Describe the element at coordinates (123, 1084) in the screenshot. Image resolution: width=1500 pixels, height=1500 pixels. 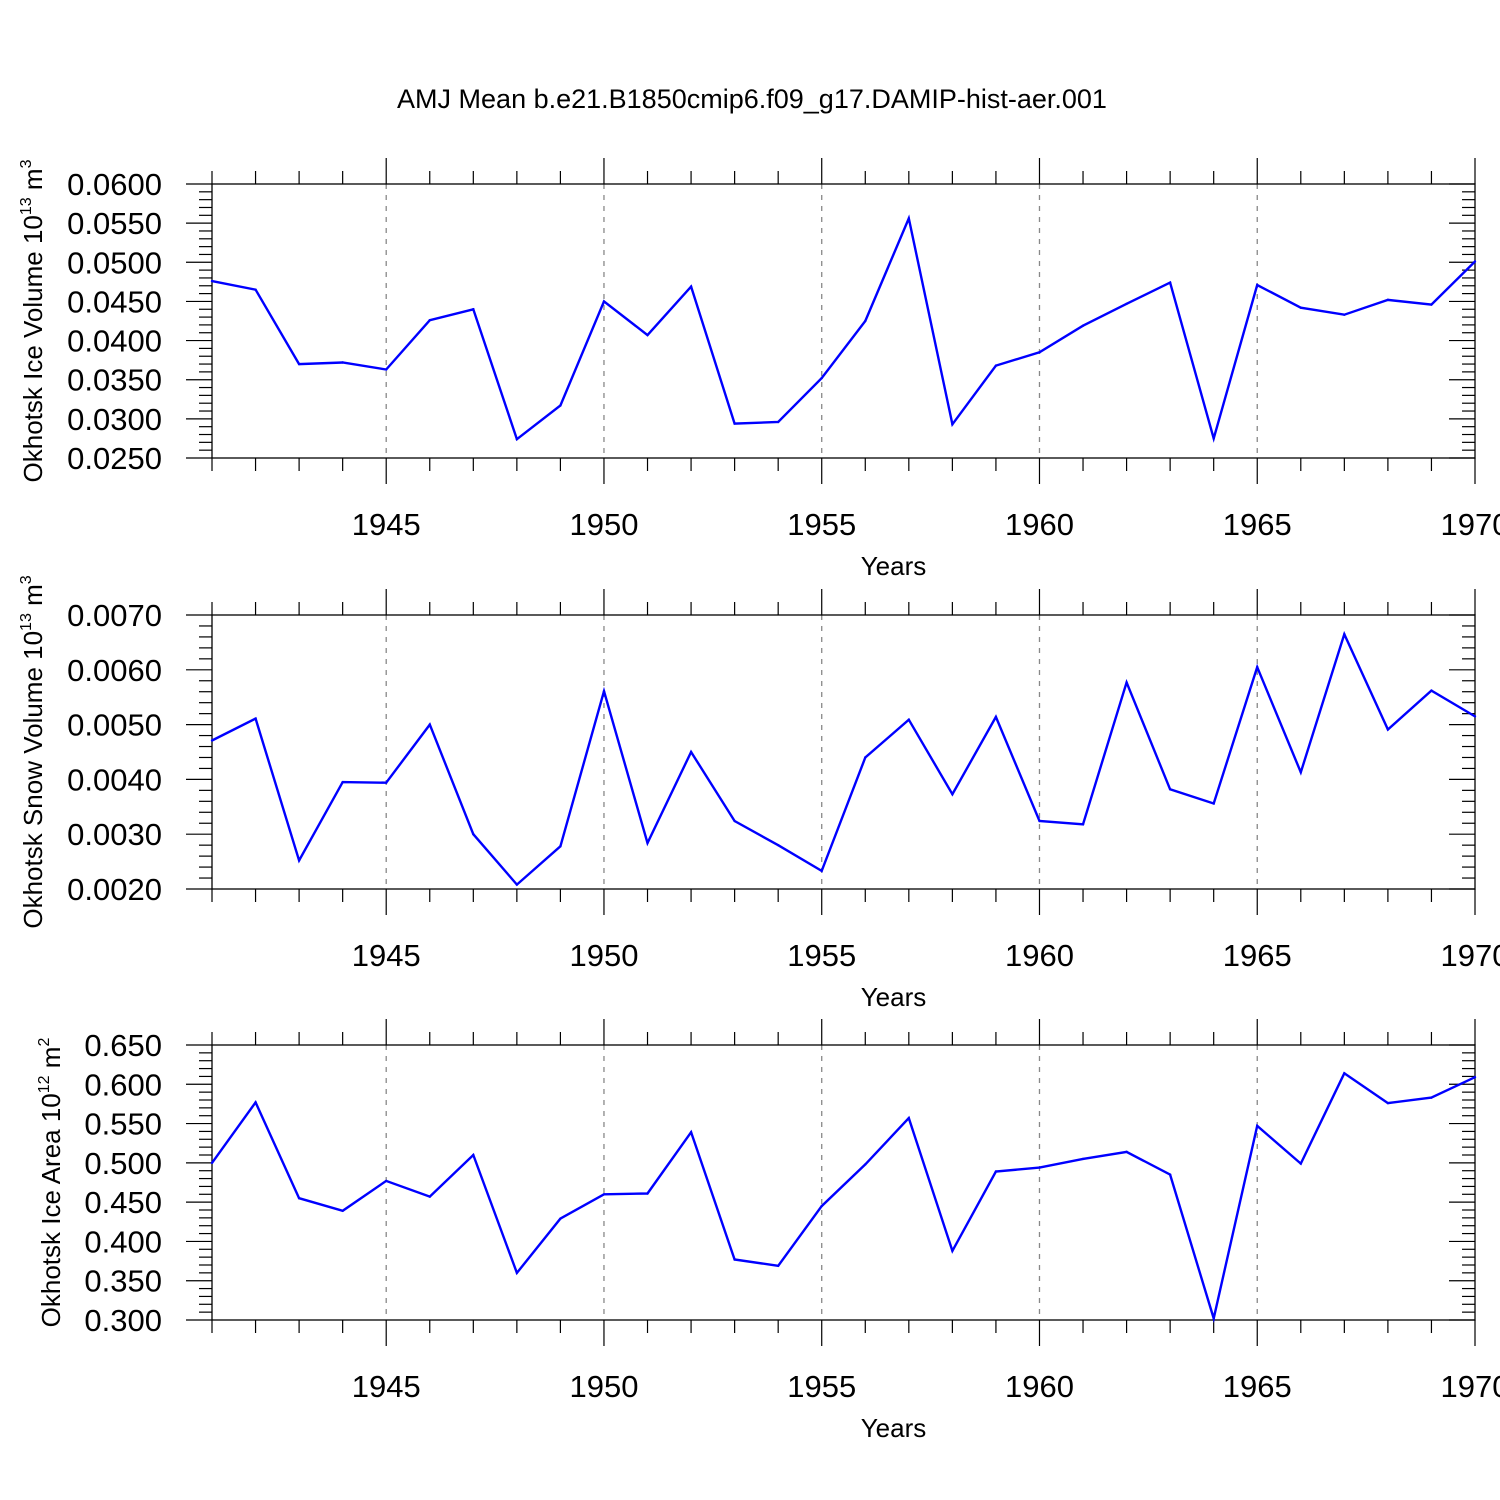
I see `y-tick-label: 0.600` at that location.